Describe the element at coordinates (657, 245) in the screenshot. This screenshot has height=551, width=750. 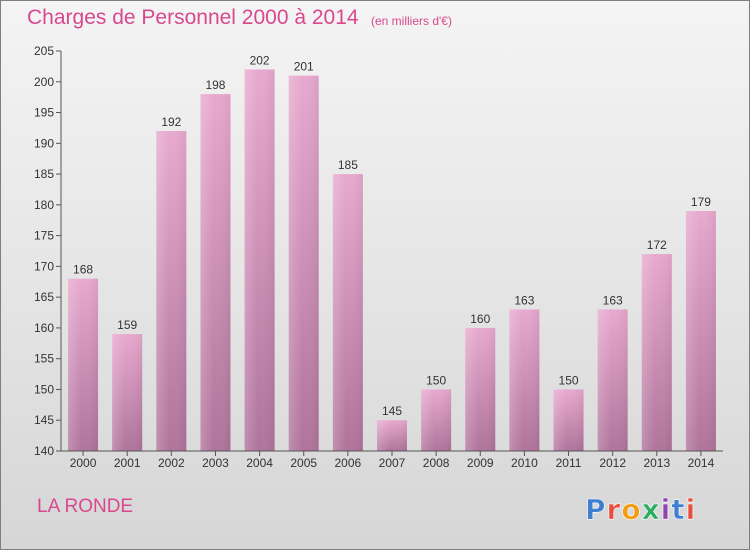
I see `data-label-2013: 172` at that location.